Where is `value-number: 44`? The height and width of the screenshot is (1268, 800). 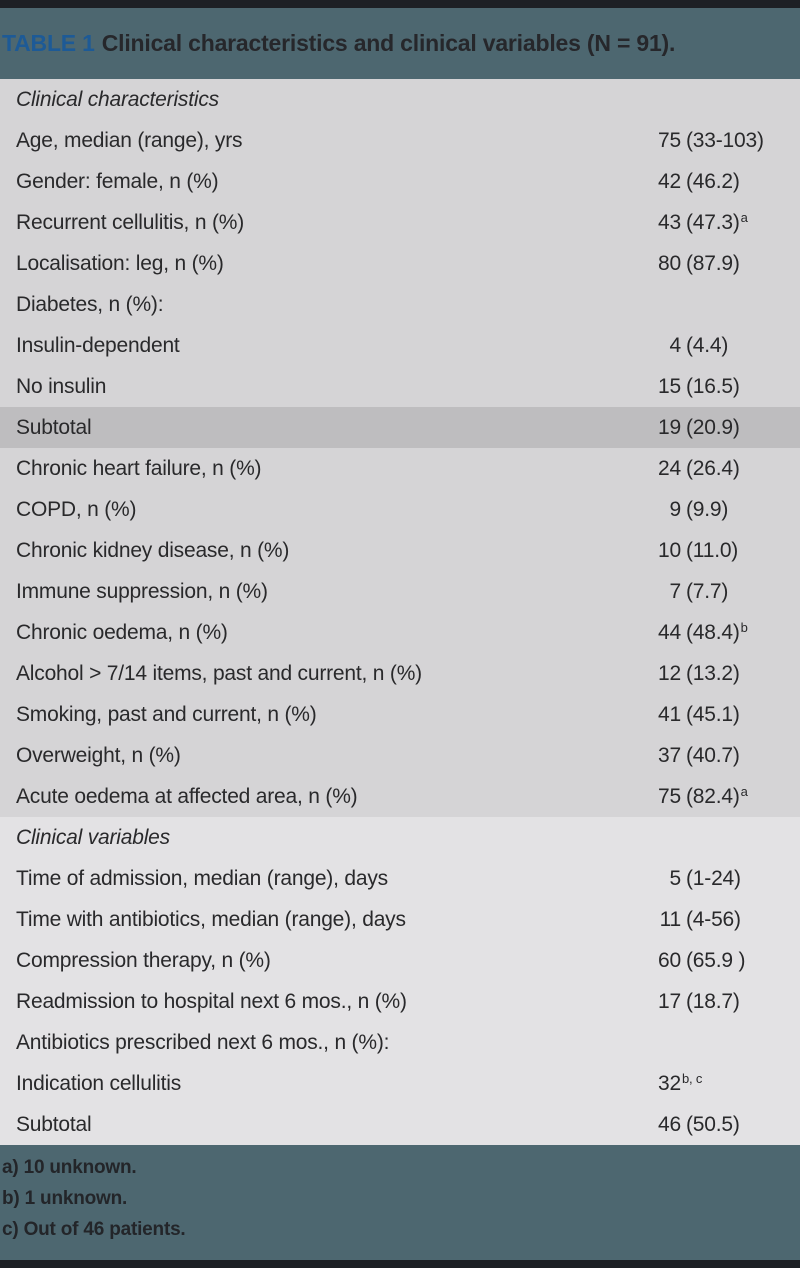
value-number: 44 is located at coordinates (669, 632).